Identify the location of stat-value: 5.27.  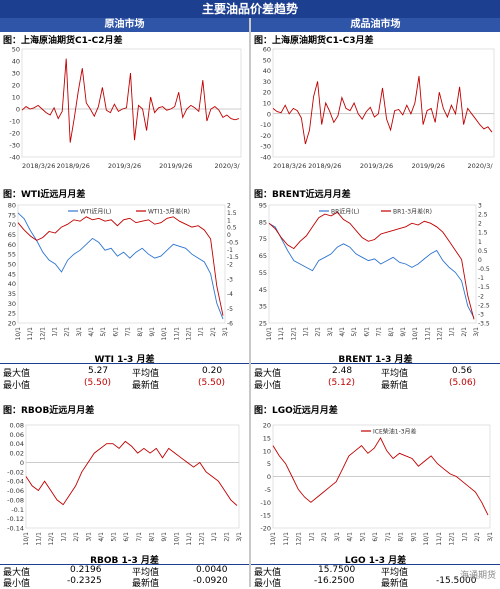
(98, 371).